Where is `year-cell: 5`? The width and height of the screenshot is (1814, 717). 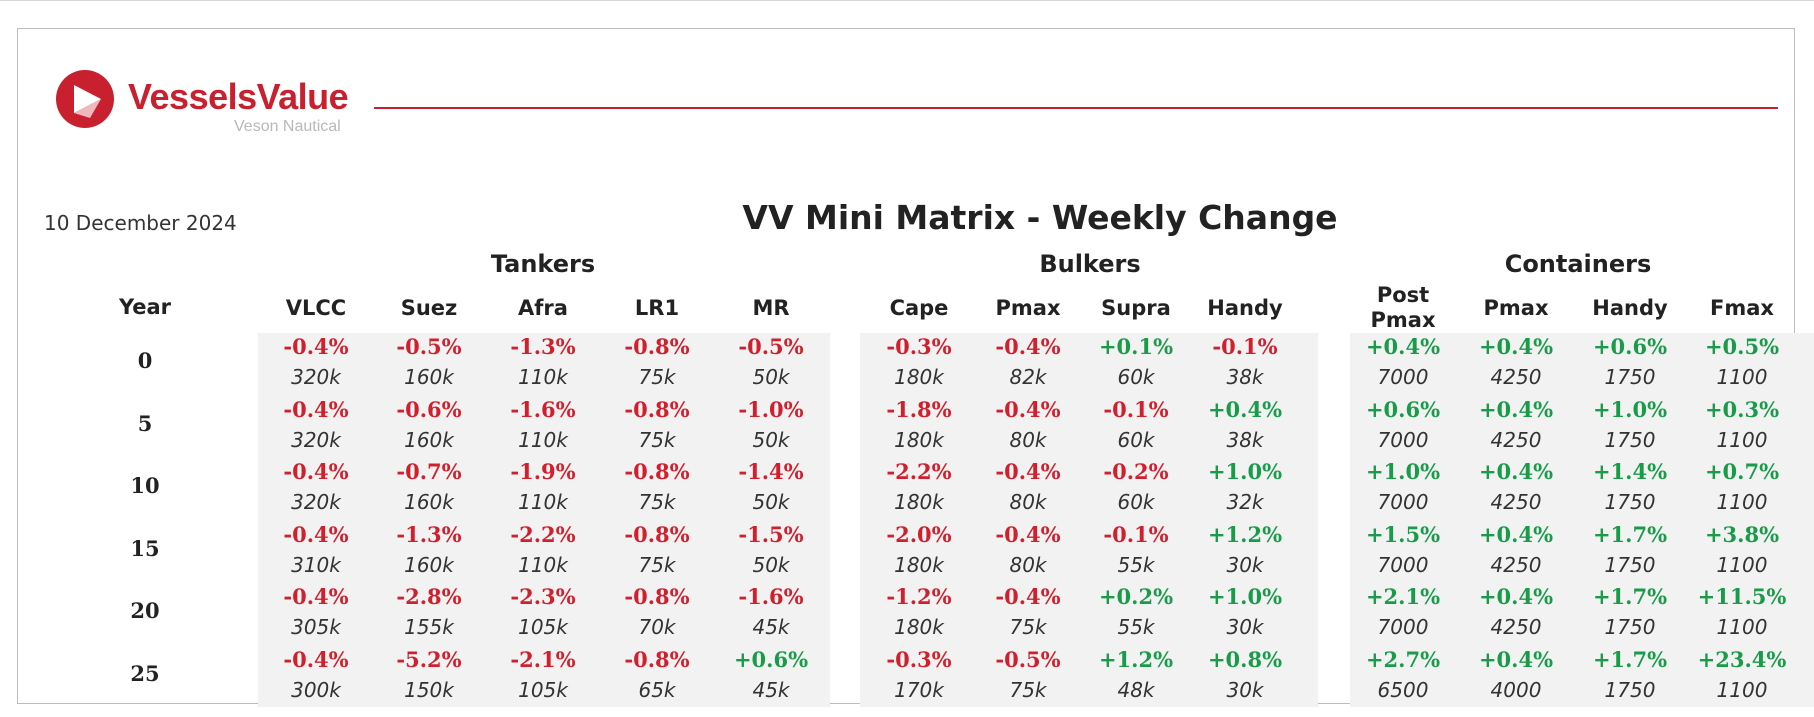
year-cell: 5 is located at coordinates (145, 423).